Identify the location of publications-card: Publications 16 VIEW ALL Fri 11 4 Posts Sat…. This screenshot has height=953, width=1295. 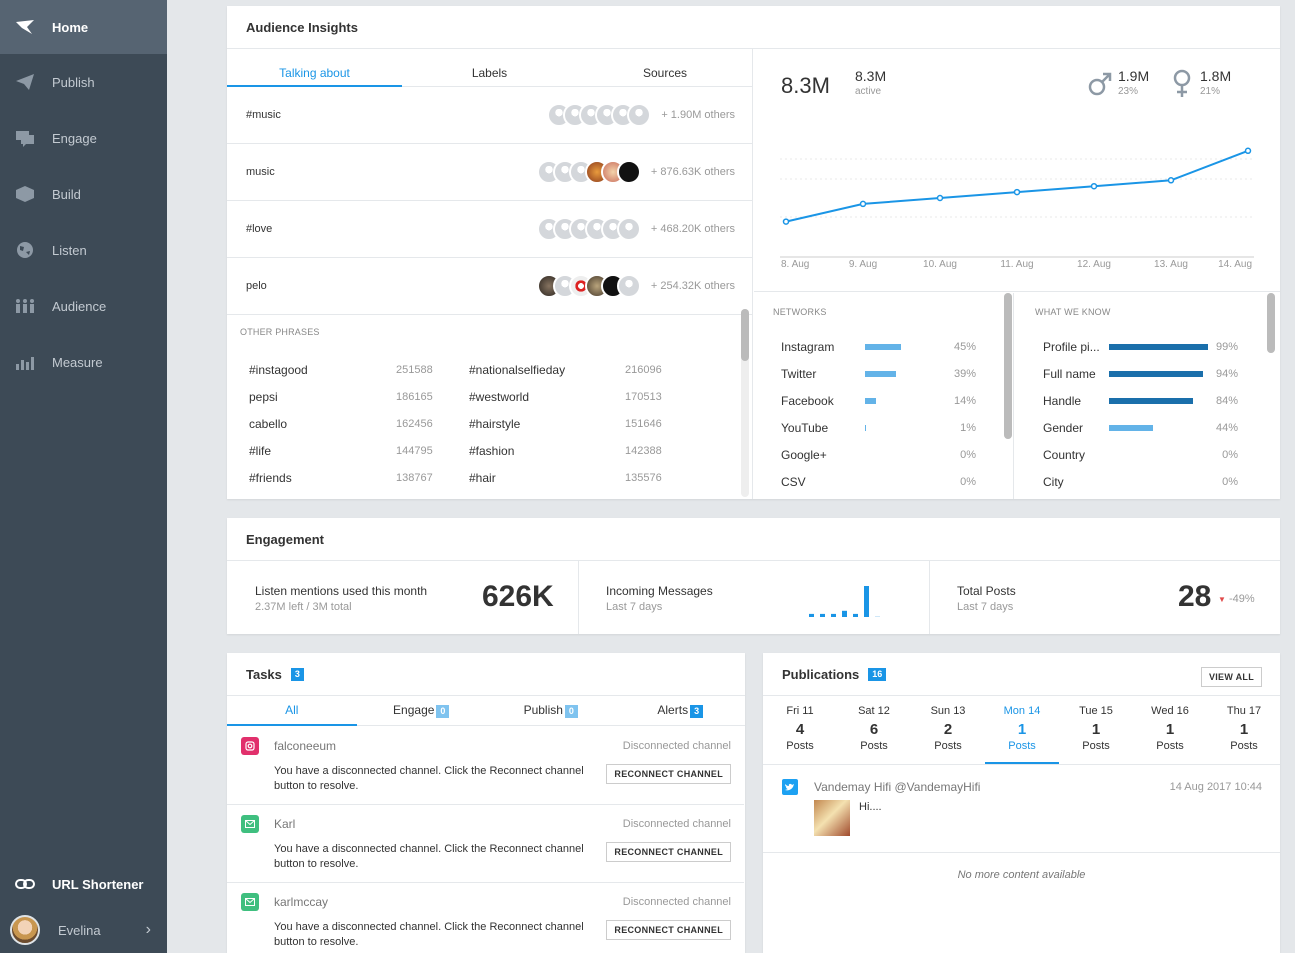
(1021, 803).